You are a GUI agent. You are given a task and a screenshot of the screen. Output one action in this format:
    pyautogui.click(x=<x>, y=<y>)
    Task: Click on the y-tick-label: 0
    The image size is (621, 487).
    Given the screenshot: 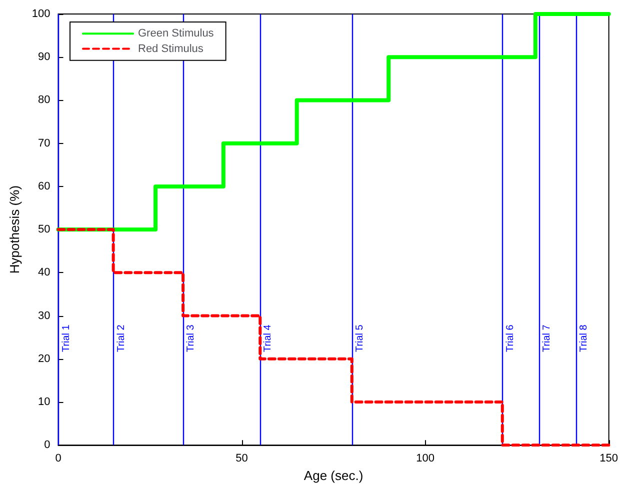 What is the action you would take?
    pyautogui.click(x=47, y=445)
    